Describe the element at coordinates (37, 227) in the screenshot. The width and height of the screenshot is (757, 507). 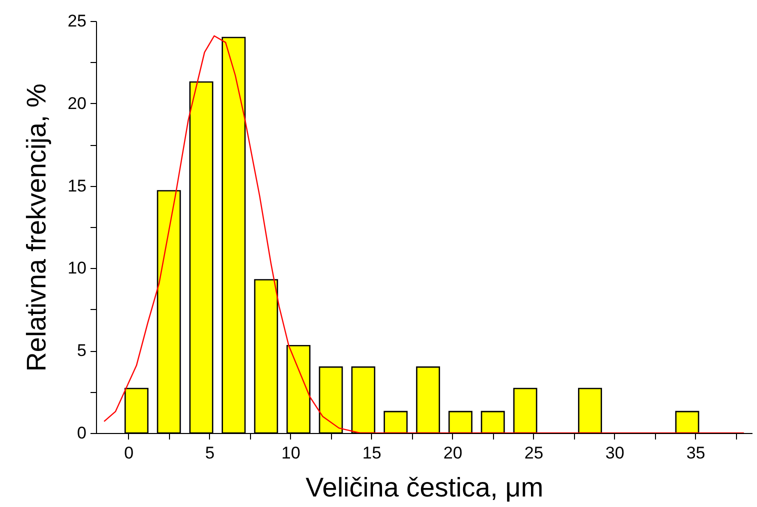
I see `y-axis-title: Relativna frekvencija, %` at that location.